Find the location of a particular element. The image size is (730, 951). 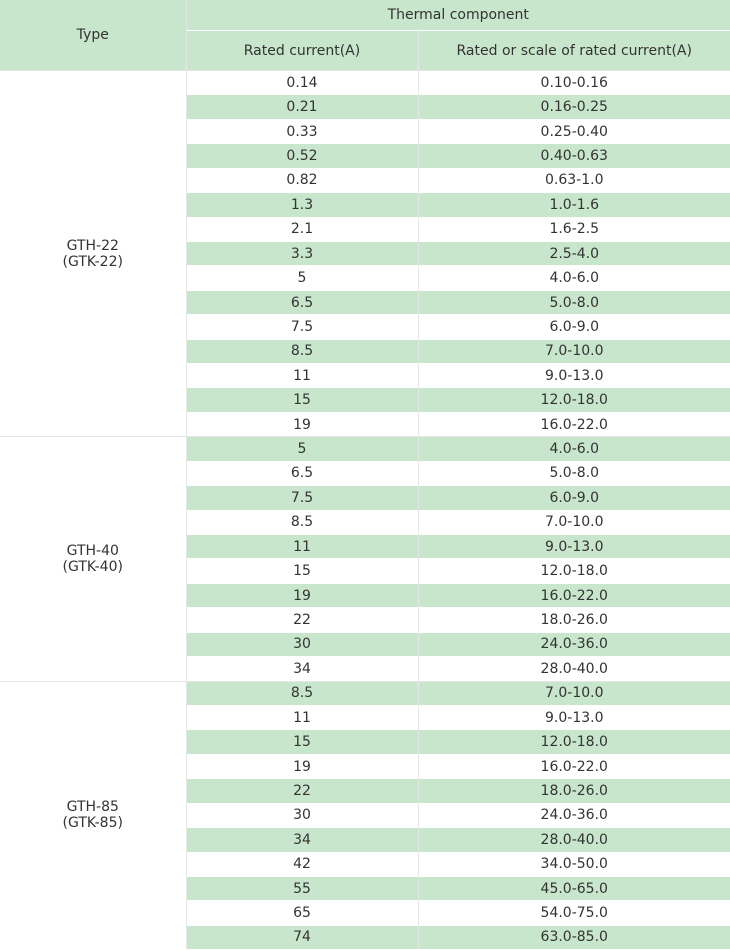

rated-current-cell: 3.3 is located at coordinates (302, 253).